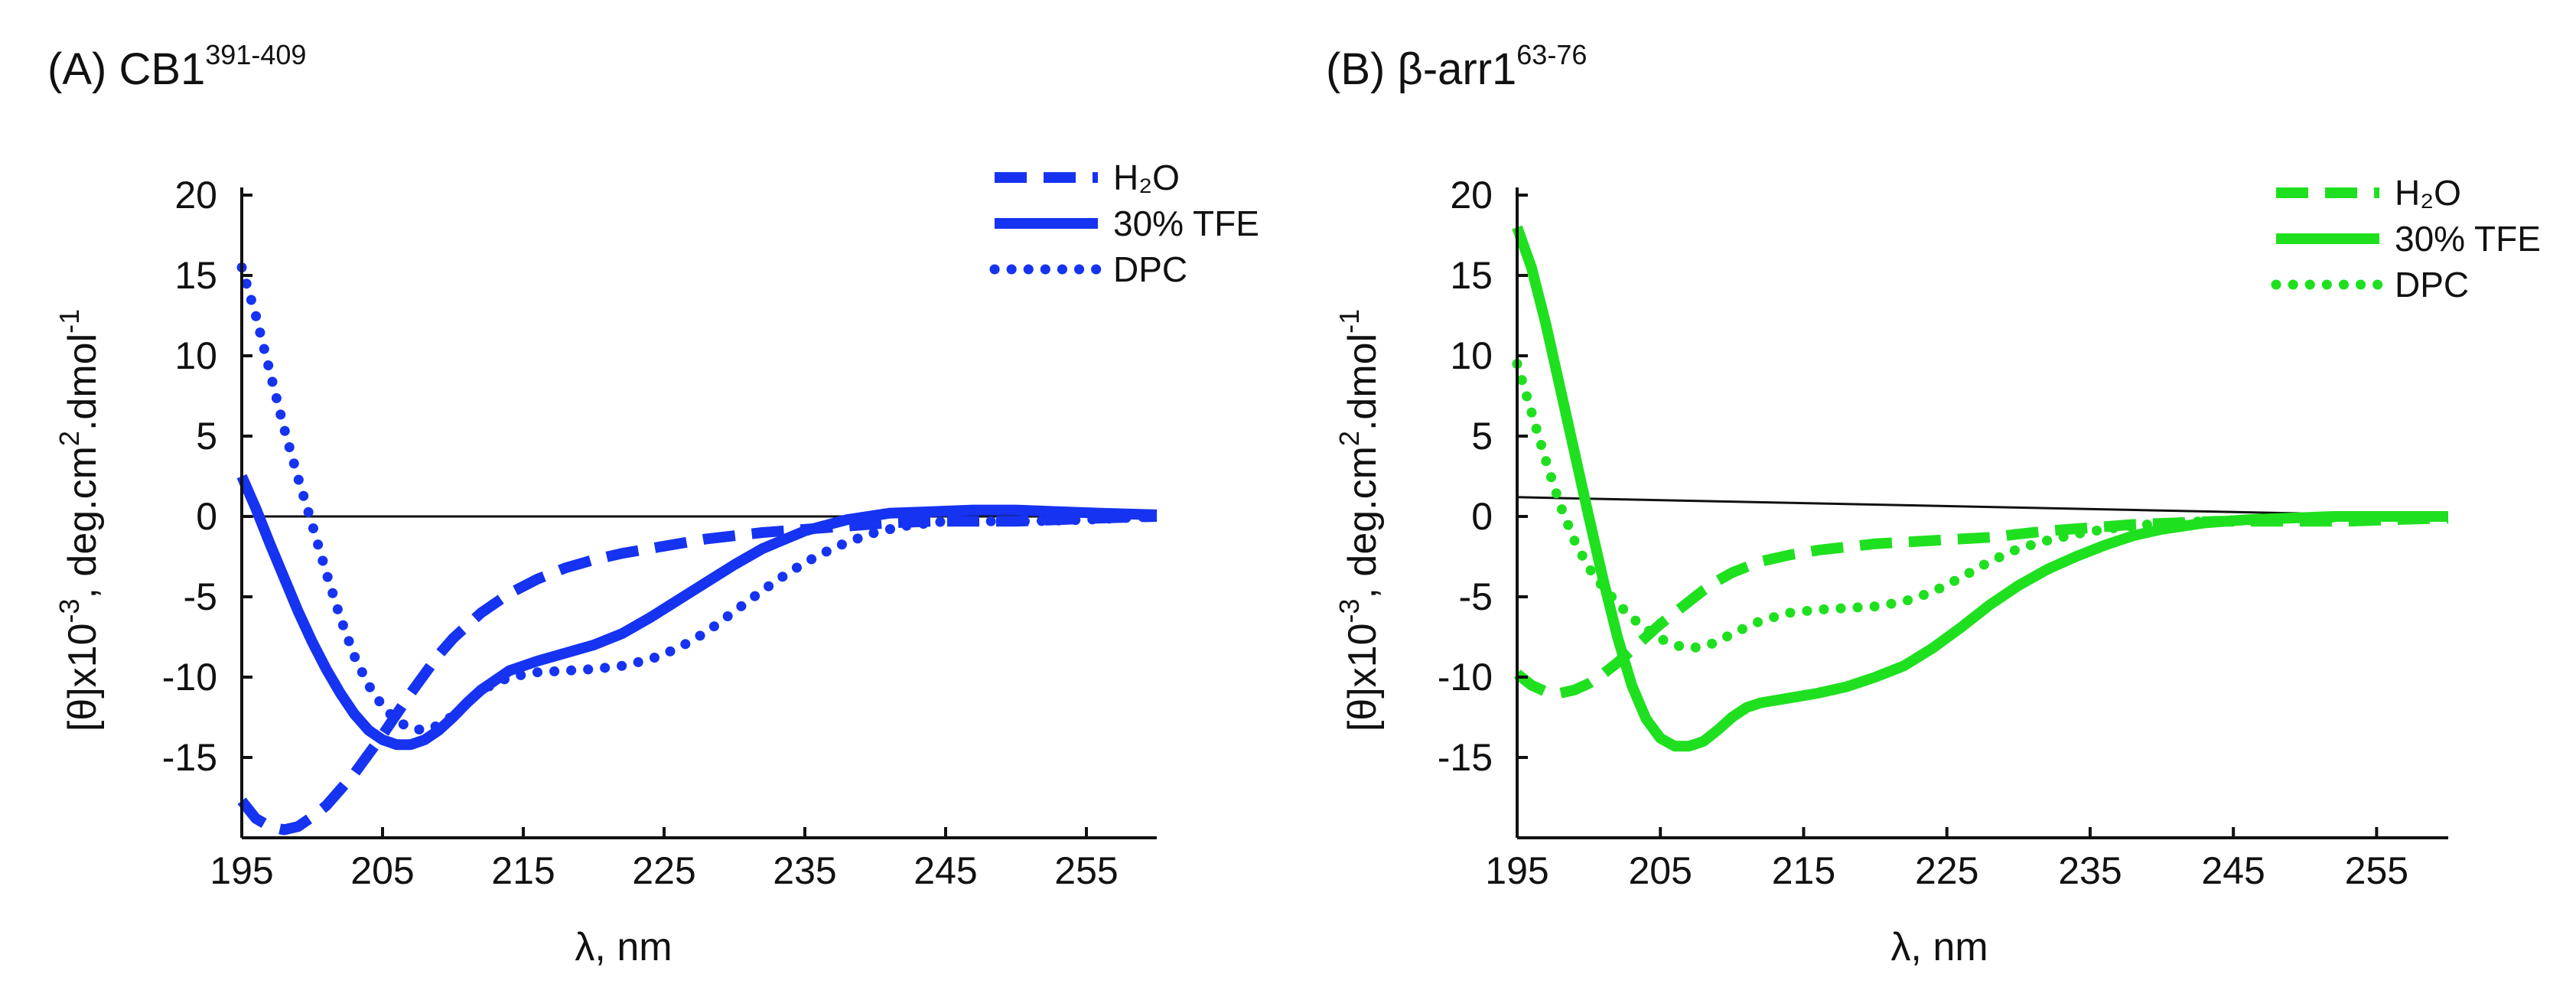 The height and width of the screenshot is (1000, 2576). I want to click on panel-b-title: (B) β-arr163-76, so click(1457, 66).